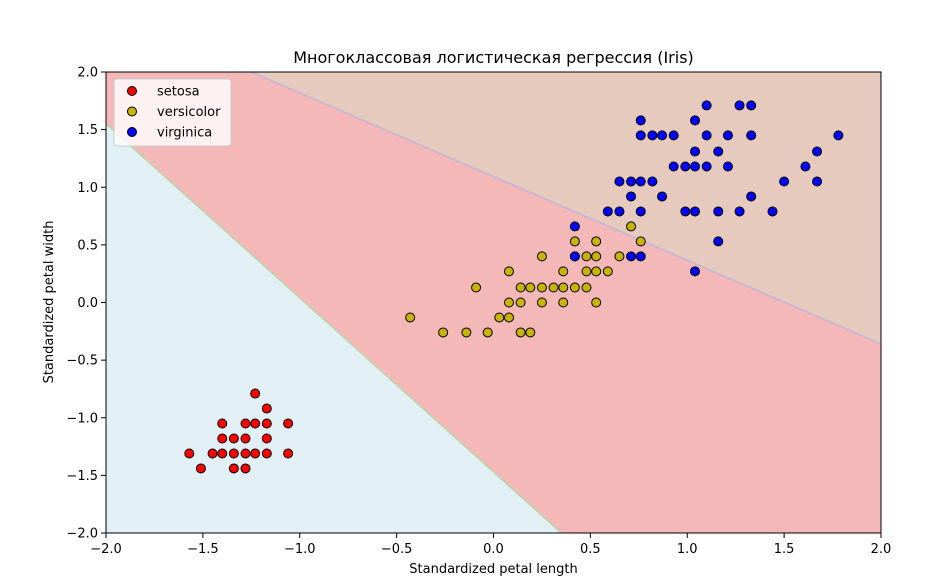 The height and width of the screenshot is (586, 927). Describe the element at coordinates (687, 549) in the screenshot. I see `x-tick-label: 1.0` at that location.